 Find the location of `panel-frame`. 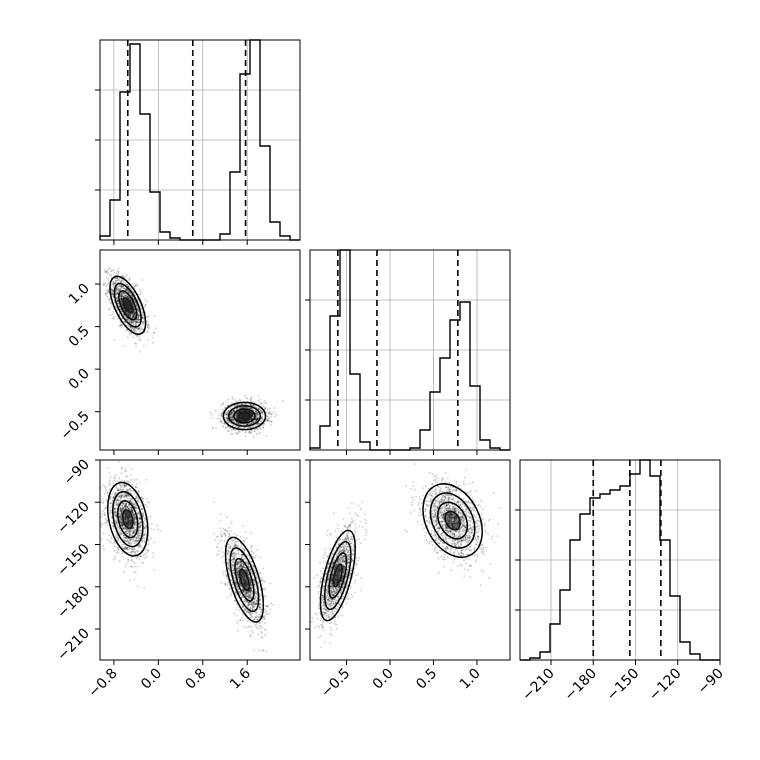

panel-frame is located at coordinates (200, 350).